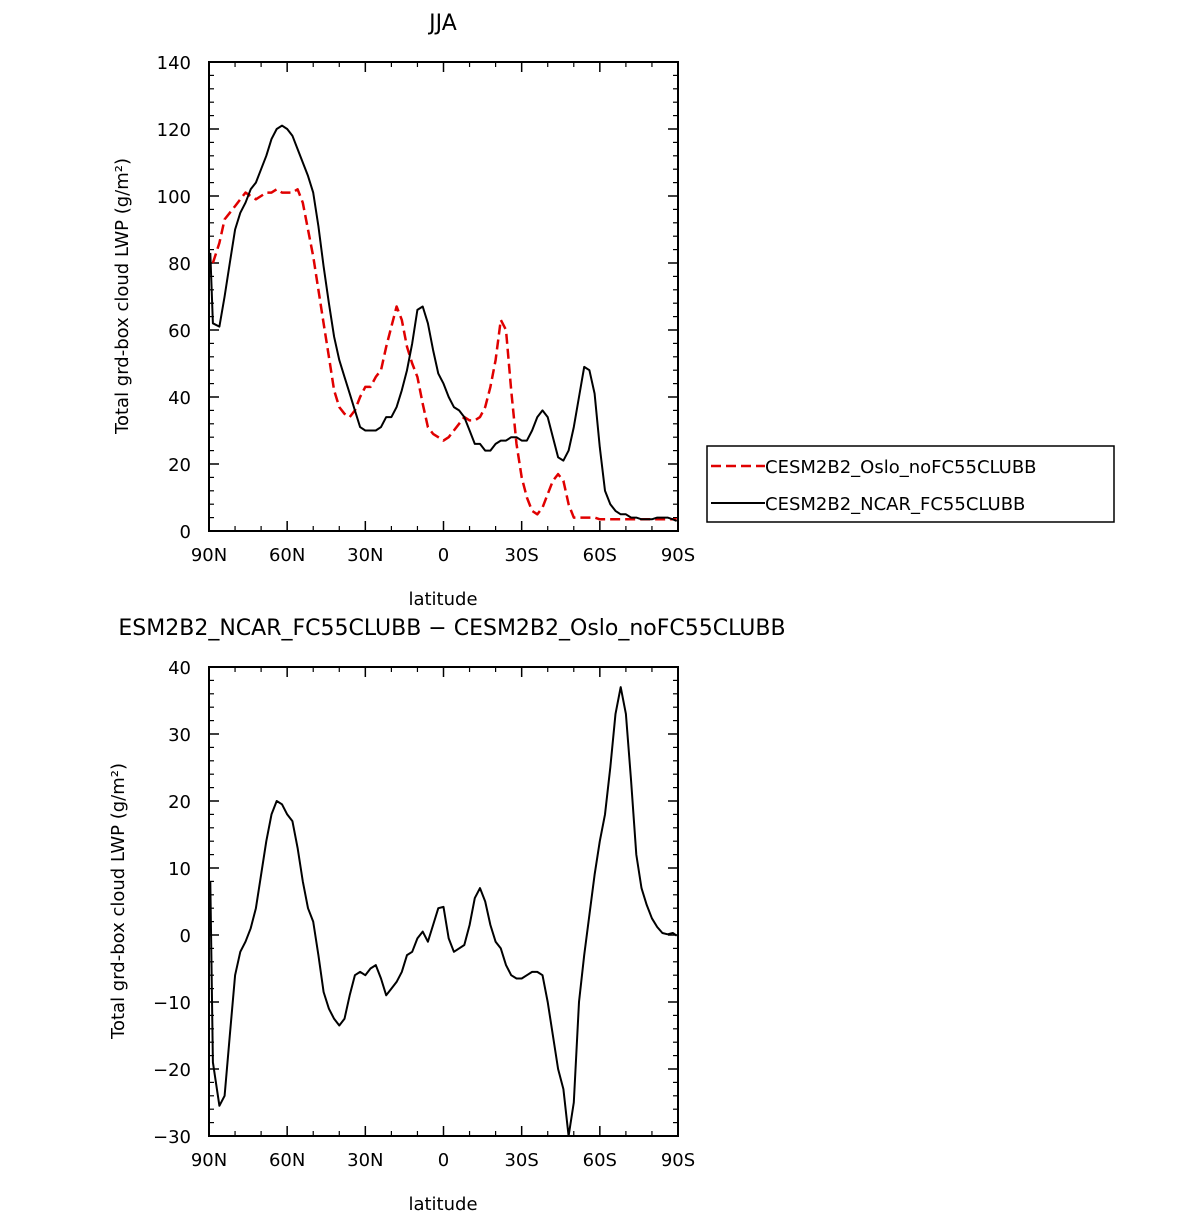  Describe the element at coordinates (179, 735) in the screenshot. I see `chart-bottom-y-tick-label: 30` at that location.